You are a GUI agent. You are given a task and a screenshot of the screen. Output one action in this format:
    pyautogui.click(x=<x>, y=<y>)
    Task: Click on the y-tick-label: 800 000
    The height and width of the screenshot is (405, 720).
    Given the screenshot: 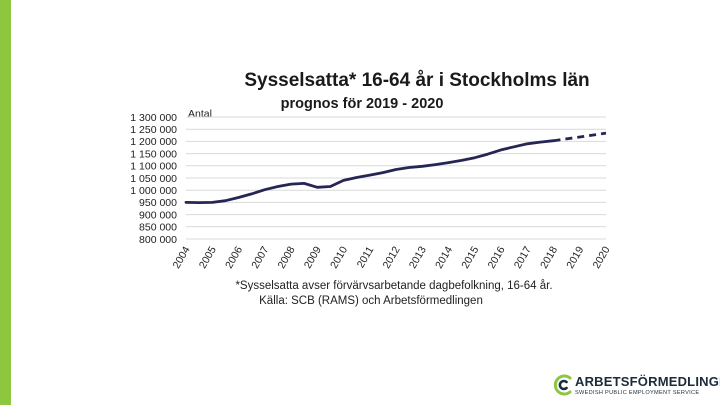 What is the action you would take?
    pyautogui.click(x=158, y=240)
    